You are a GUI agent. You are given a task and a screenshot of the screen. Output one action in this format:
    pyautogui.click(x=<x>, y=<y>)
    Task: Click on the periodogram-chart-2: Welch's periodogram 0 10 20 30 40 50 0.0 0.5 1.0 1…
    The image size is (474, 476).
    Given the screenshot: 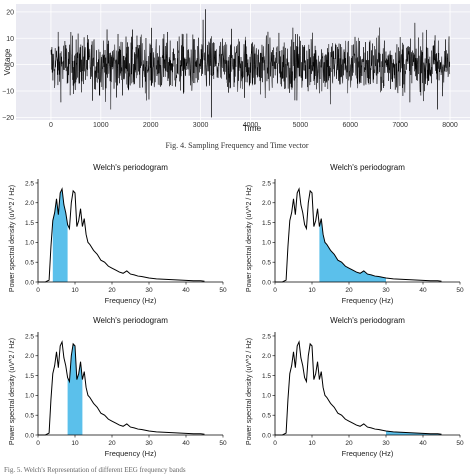 What is the action you would take?
    pyautogui.click(x=355, y=234)
    